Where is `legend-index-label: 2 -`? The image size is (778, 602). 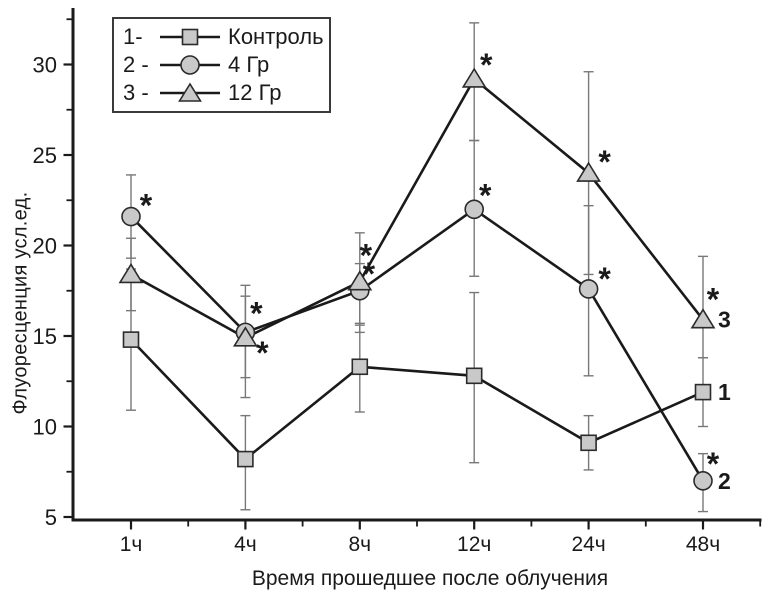
legend-index-label: 2 - is located at coordinates (136, 64).